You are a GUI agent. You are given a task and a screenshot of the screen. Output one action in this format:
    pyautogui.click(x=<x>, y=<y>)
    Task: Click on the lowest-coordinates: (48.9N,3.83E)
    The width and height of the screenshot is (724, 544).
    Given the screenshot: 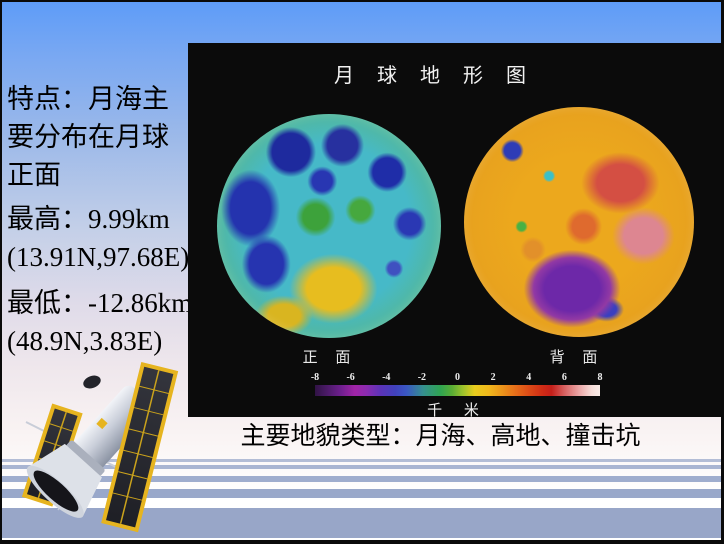 What is the action you would take?
    pyautogui.click(x=85, y=341)
    